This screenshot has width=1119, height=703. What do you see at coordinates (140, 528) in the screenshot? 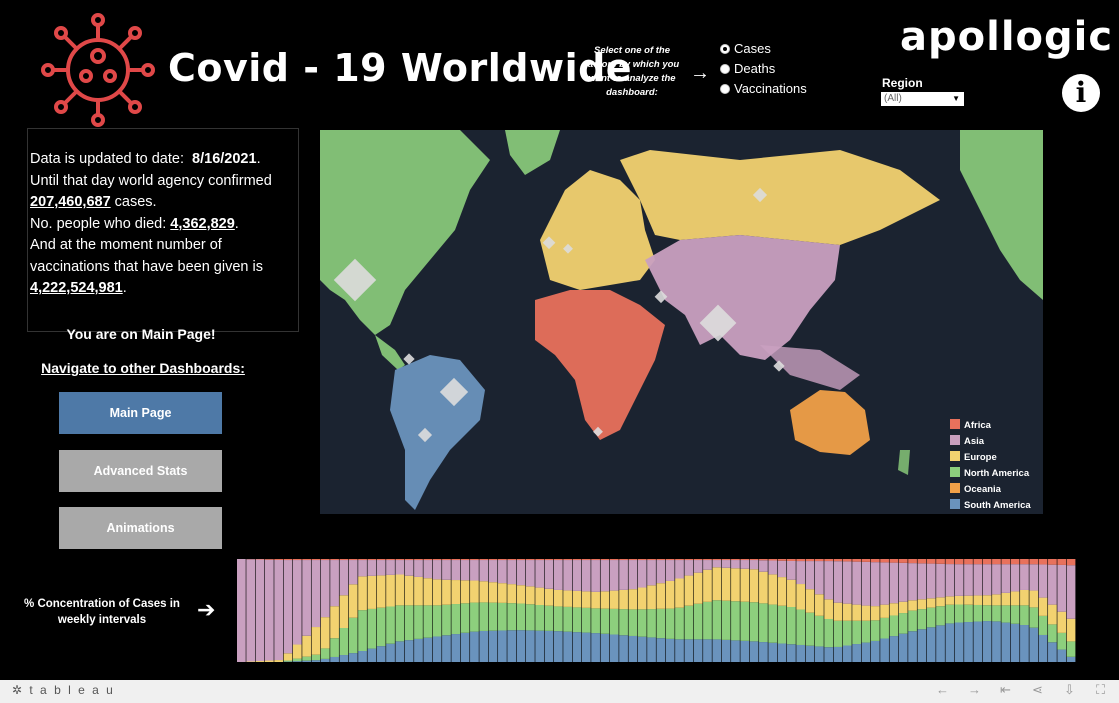
I see `animations-button: Animations` at bounding box center [140, 528].